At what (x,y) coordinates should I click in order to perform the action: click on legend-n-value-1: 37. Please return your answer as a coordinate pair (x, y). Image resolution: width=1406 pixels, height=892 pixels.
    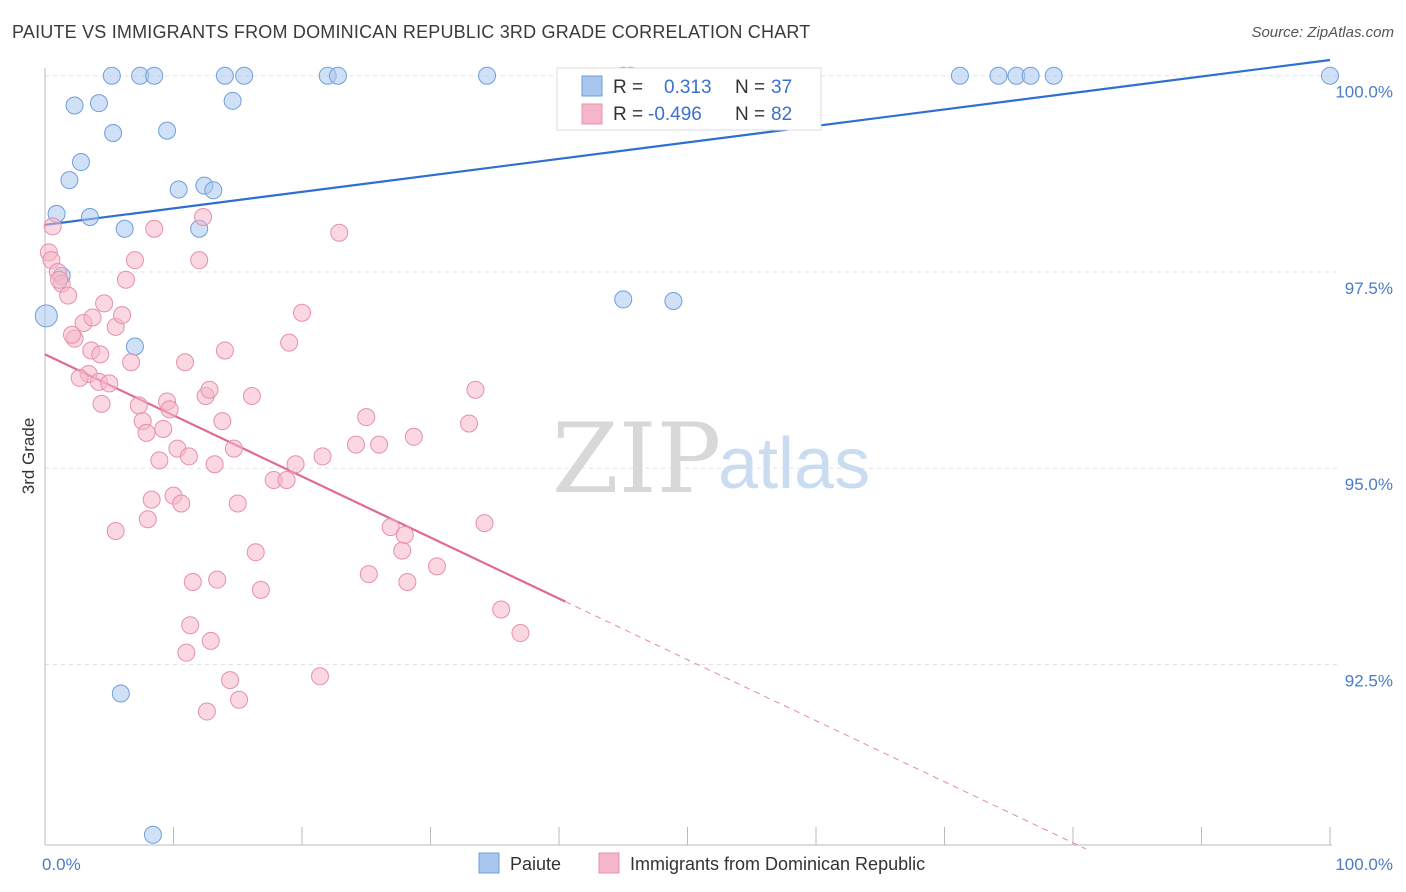
    Looking at the image, I should click on (781, 87).